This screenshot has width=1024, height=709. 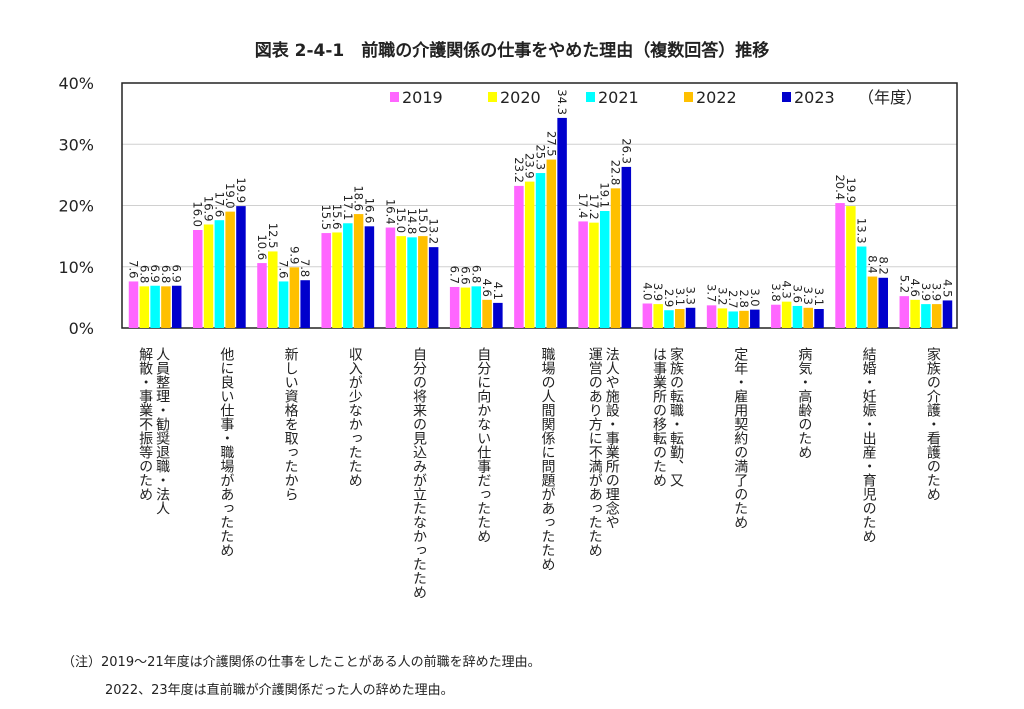 I want to click on data-label: 2.8, so click(x=744, y=299).